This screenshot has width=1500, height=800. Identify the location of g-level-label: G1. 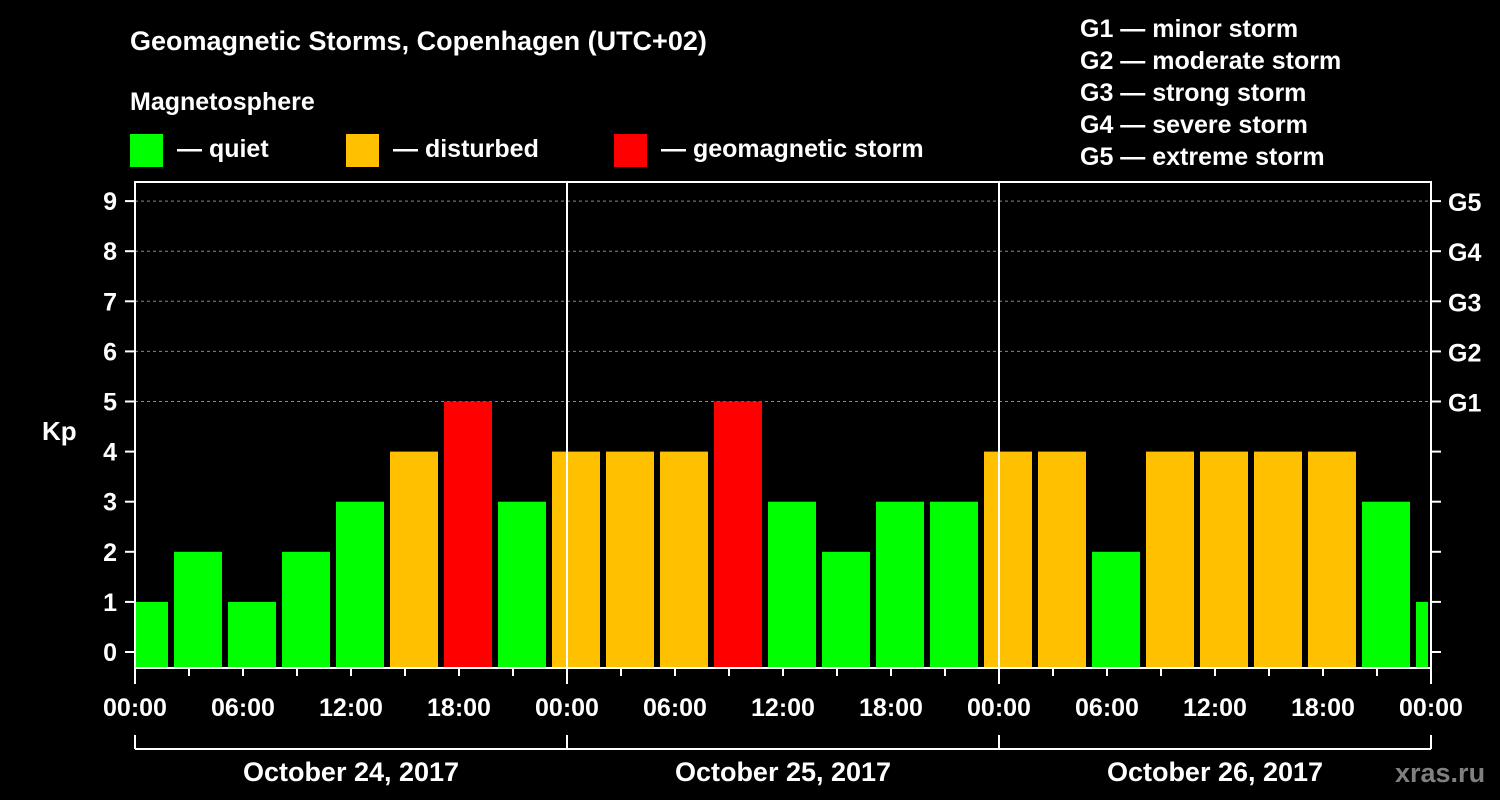
(1464, 404).